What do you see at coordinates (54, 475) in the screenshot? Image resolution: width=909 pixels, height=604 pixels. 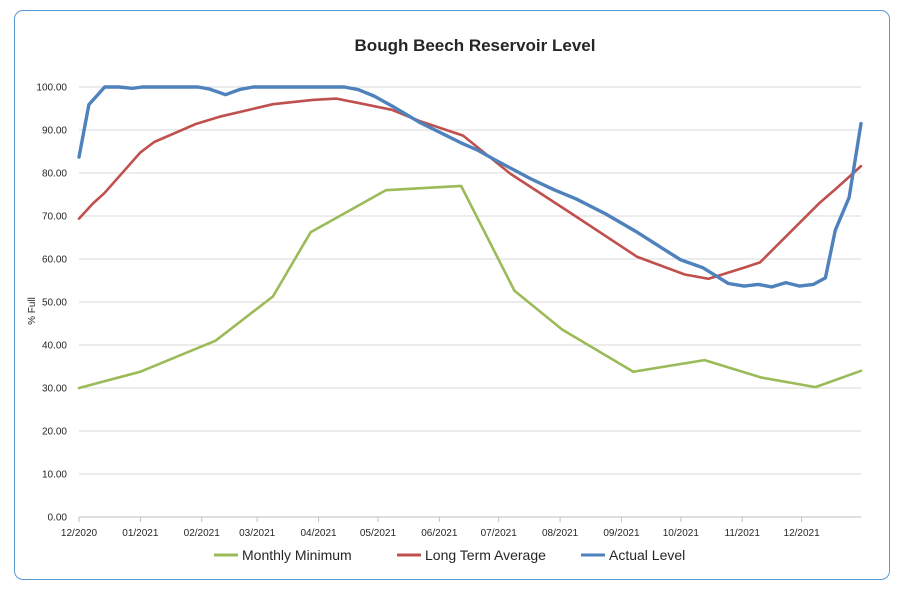 I see `y-tick-label: 10.00` at bounding box center [54, 475].